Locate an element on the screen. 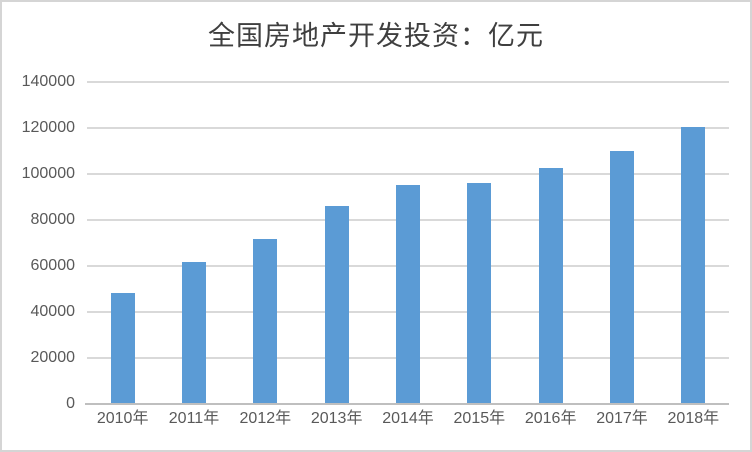 The height and width of the screenshot is (452, 752). y-tick-label-20000: 20000 is located at coordinates (53, 357).